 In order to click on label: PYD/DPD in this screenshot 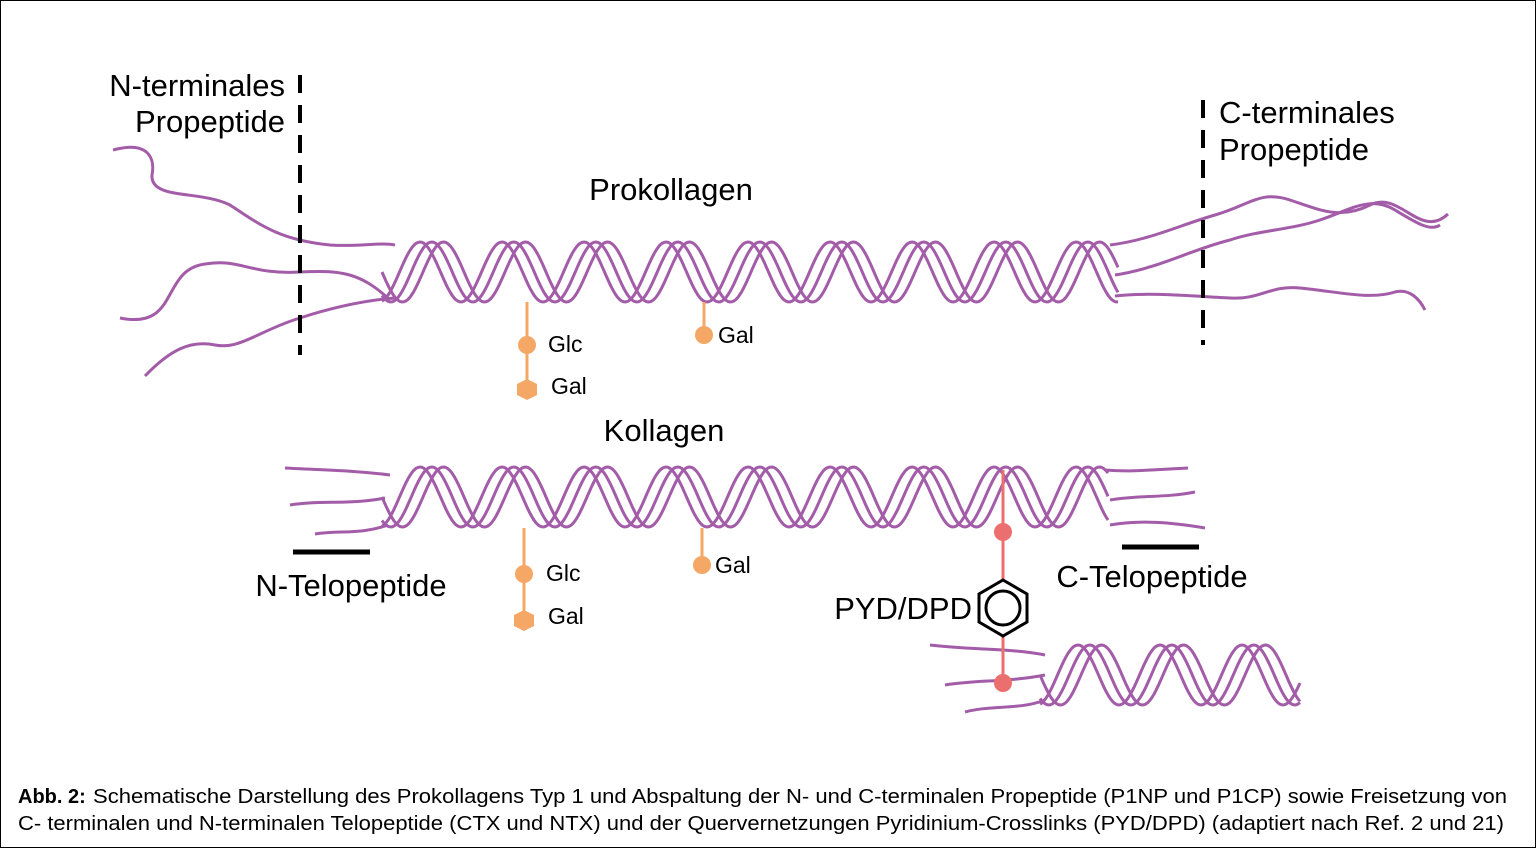, I will do `click(903, 608)`.